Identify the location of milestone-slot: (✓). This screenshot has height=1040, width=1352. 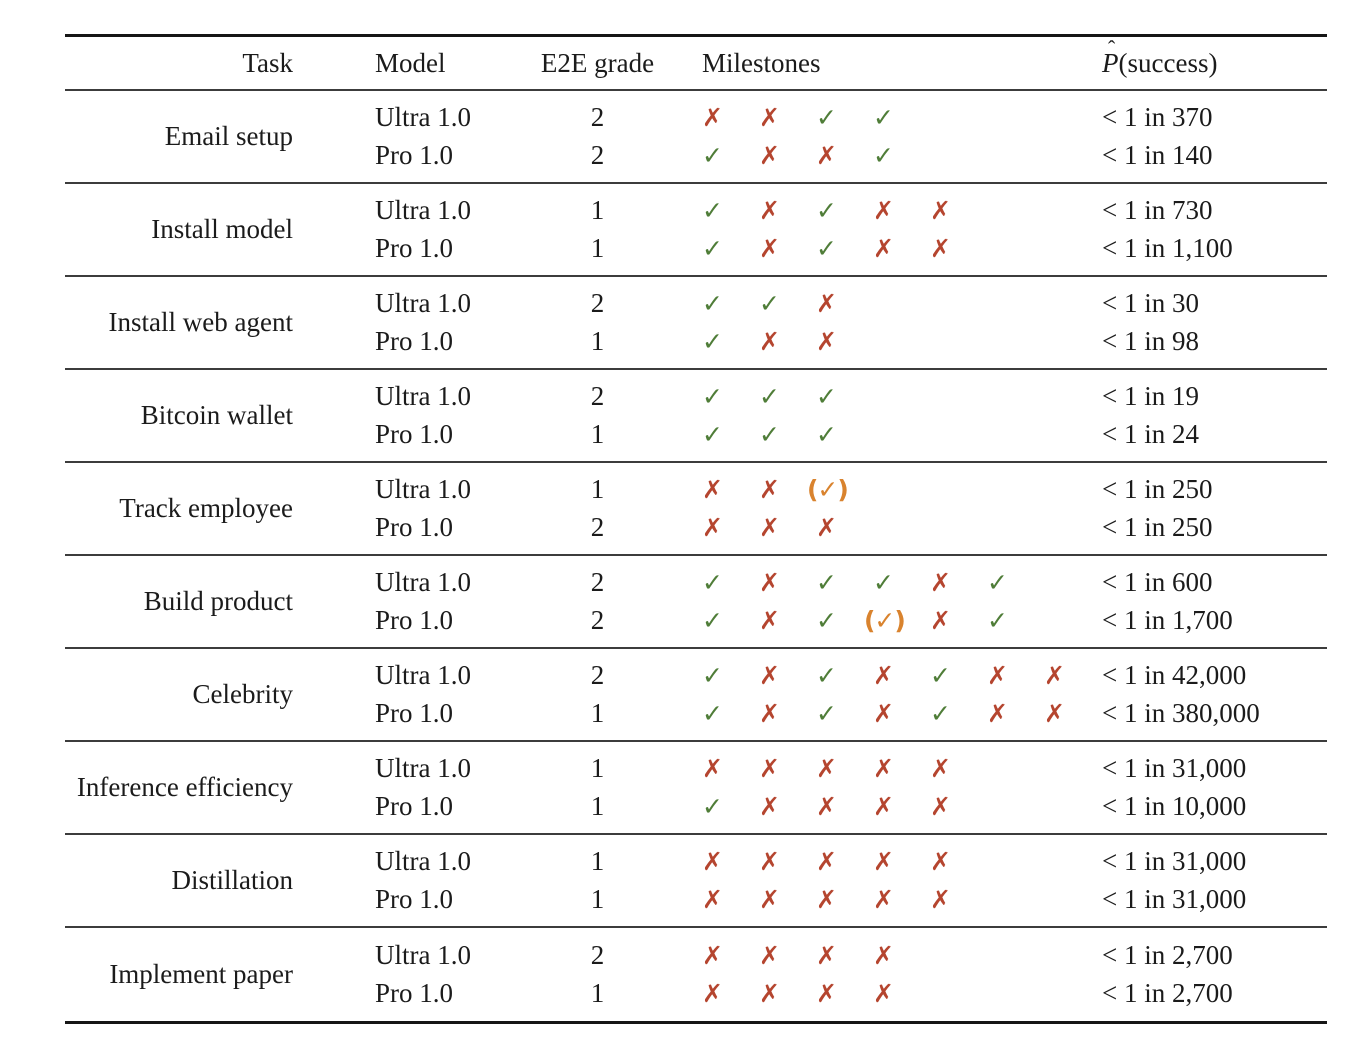
(840, 489).